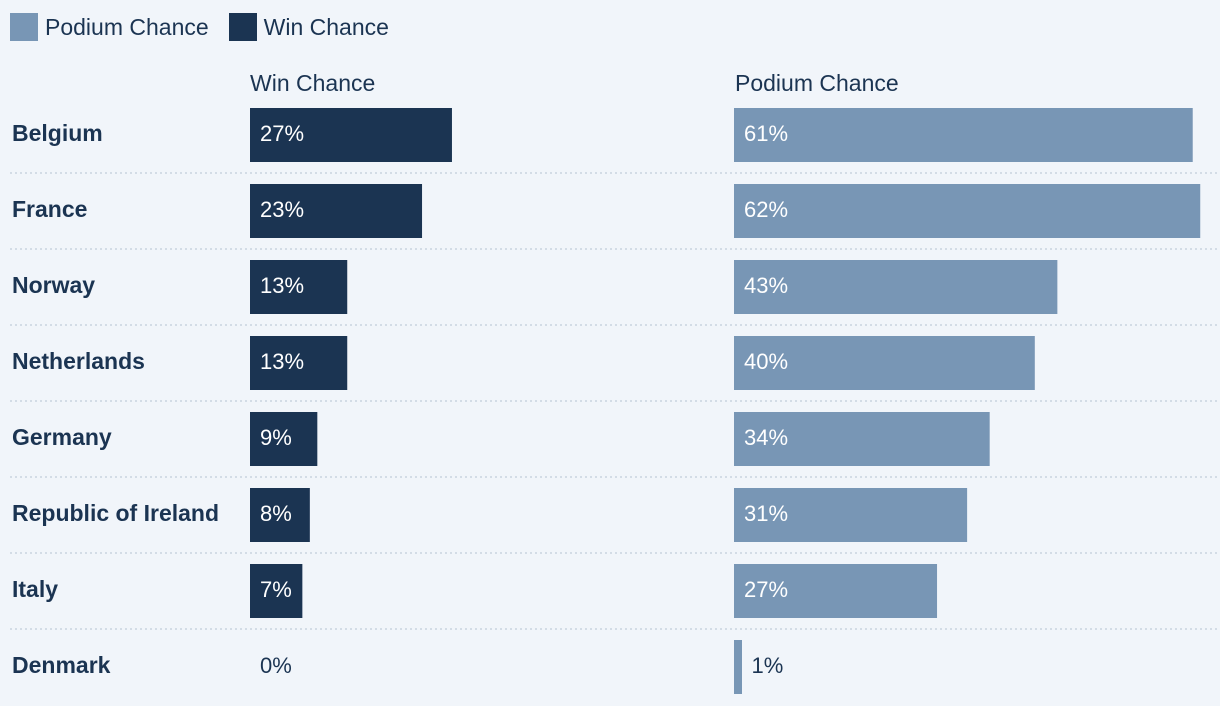 This screenshot has width=1220, height=706. What do you see at coordinates (351, 135) in the screenshot?
I see `win-bar-belgium` at bounding box center [351, 135].